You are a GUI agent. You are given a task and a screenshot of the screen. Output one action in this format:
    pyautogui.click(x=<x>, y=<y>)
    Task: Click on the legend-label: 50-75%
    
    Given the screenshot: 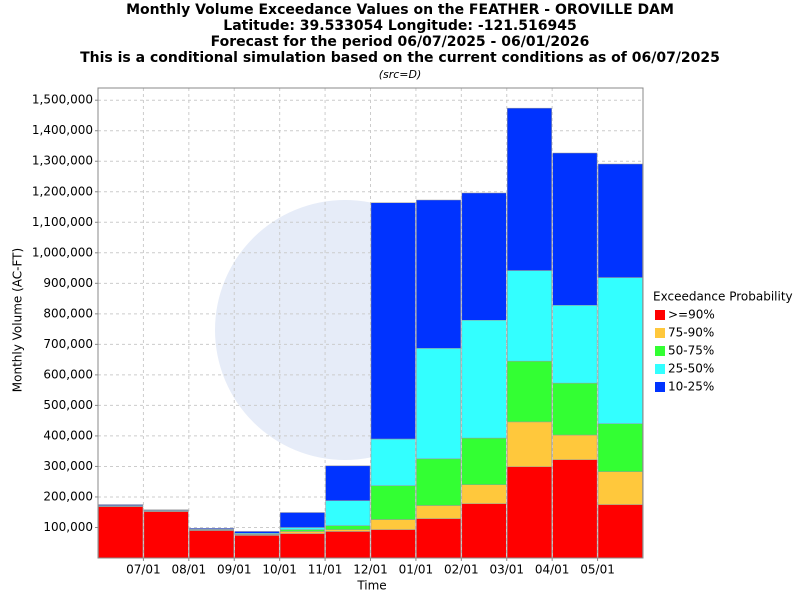 What is the action you would take?
    pyautogui.click(x=691, y=351)
    